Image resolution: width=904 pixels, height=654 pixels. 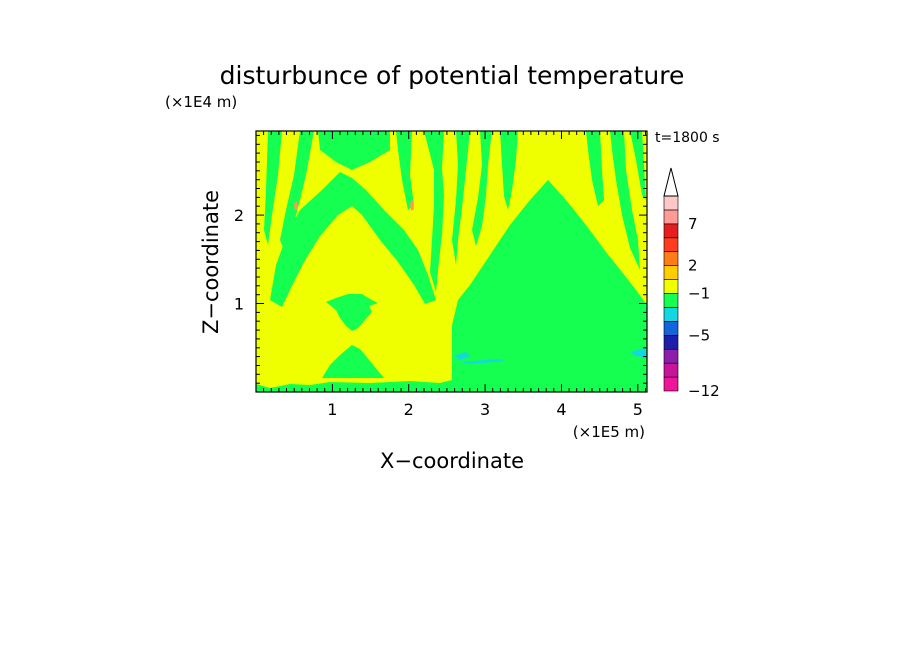 I want to click on colorbar-tick-label: −1, so click(x=699, y=294).